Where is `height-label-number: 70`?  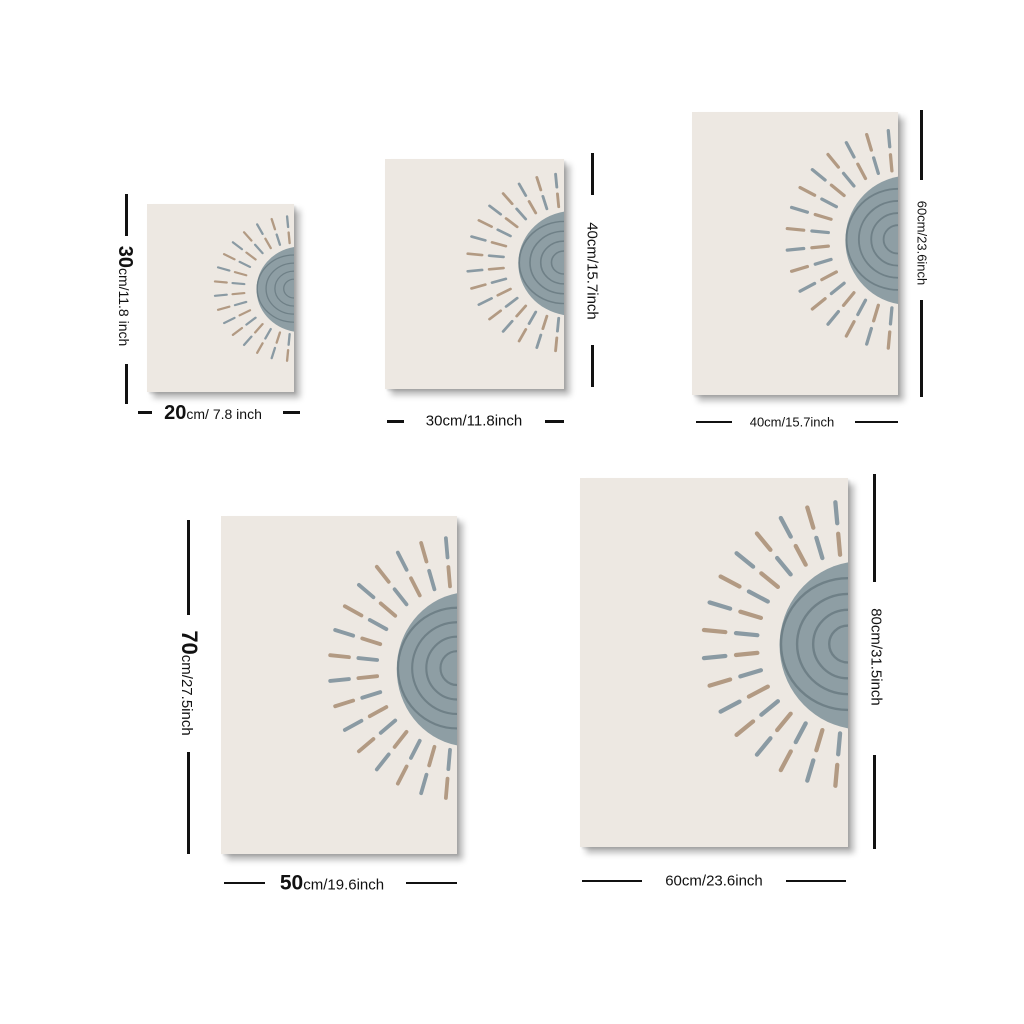
height-label-number: 70 is located at coordinates (189, 642).